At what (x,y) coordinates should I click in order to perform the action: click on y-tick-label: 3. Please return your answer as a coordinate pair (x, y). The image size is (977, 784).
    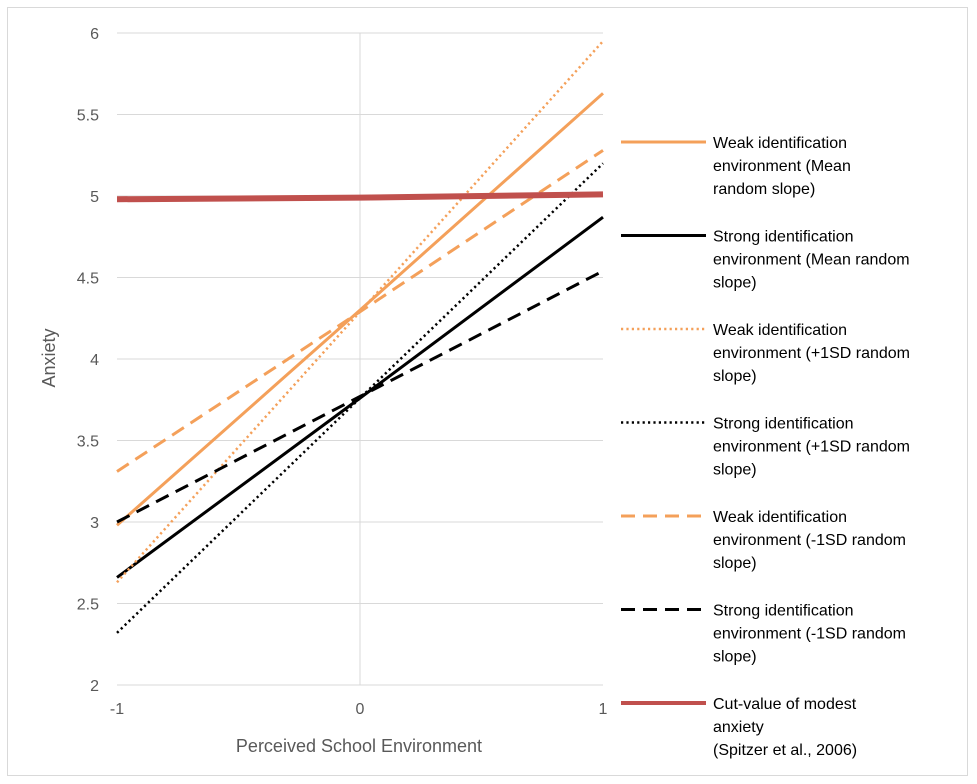
    Looking at the image, I should click on (94, 523).